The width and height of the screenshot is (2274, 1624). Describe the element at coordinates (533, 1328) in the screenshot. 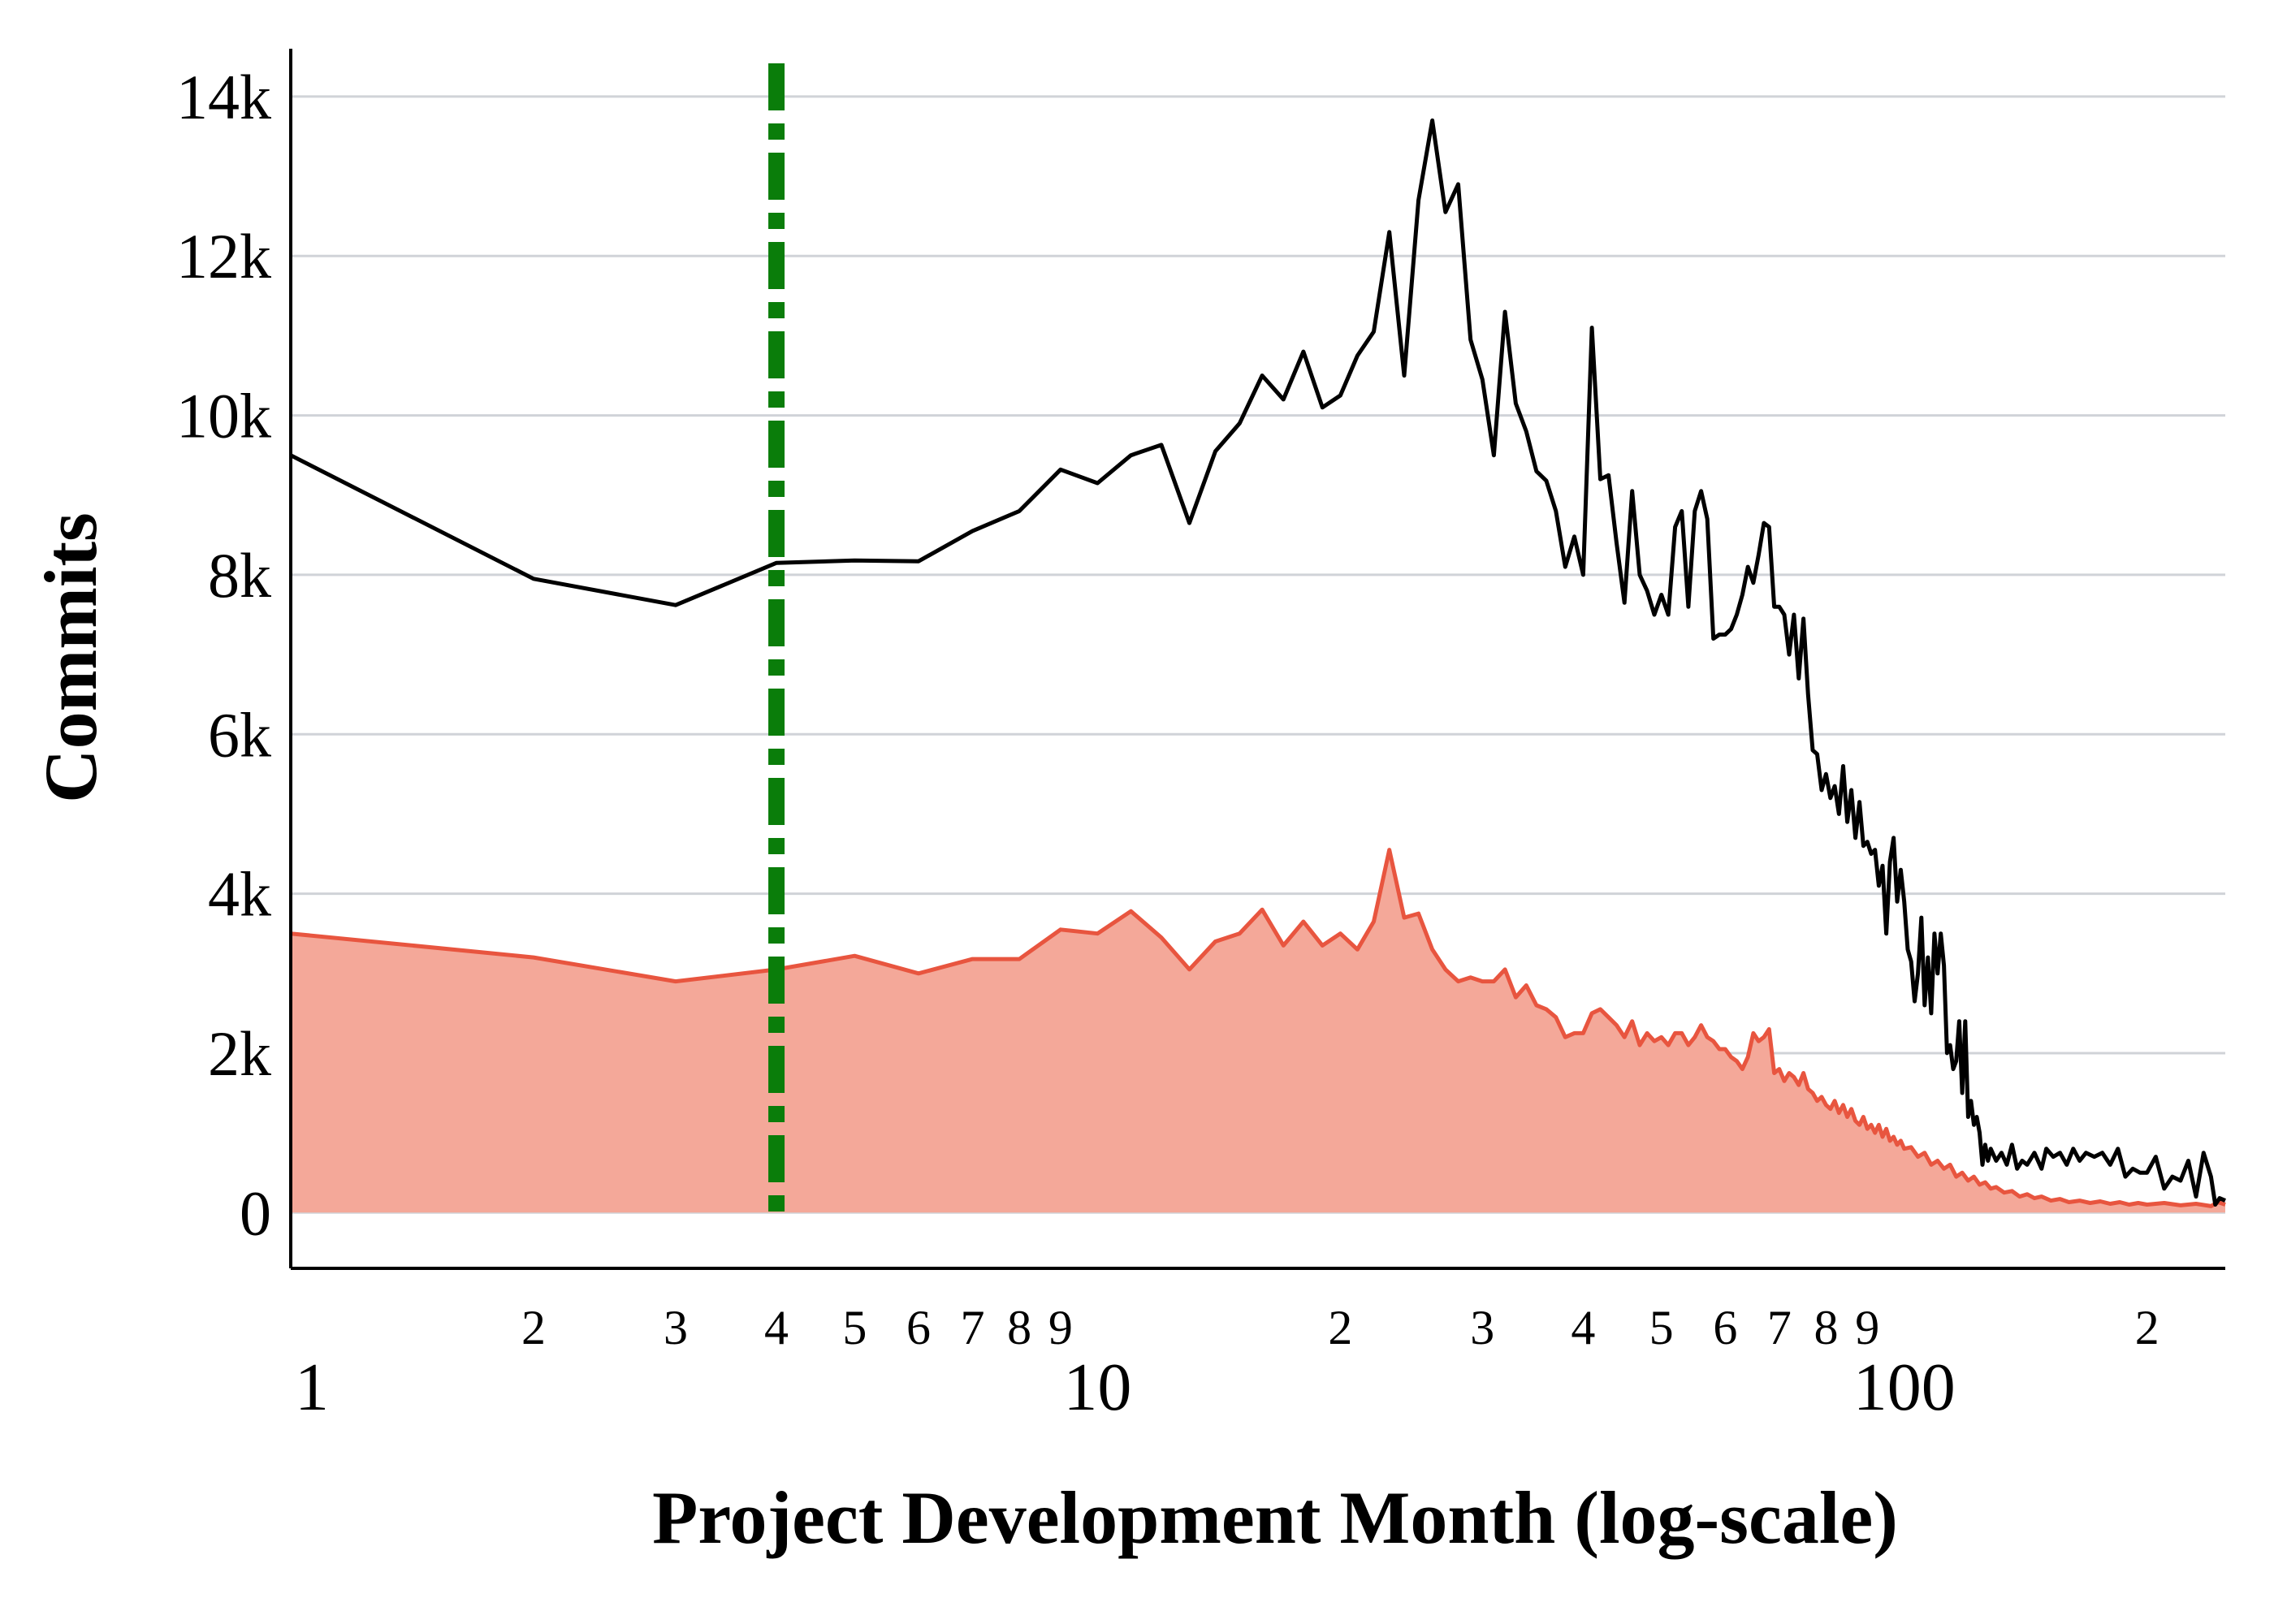

I see `x-minor-tick-label-2: 2` at that location.